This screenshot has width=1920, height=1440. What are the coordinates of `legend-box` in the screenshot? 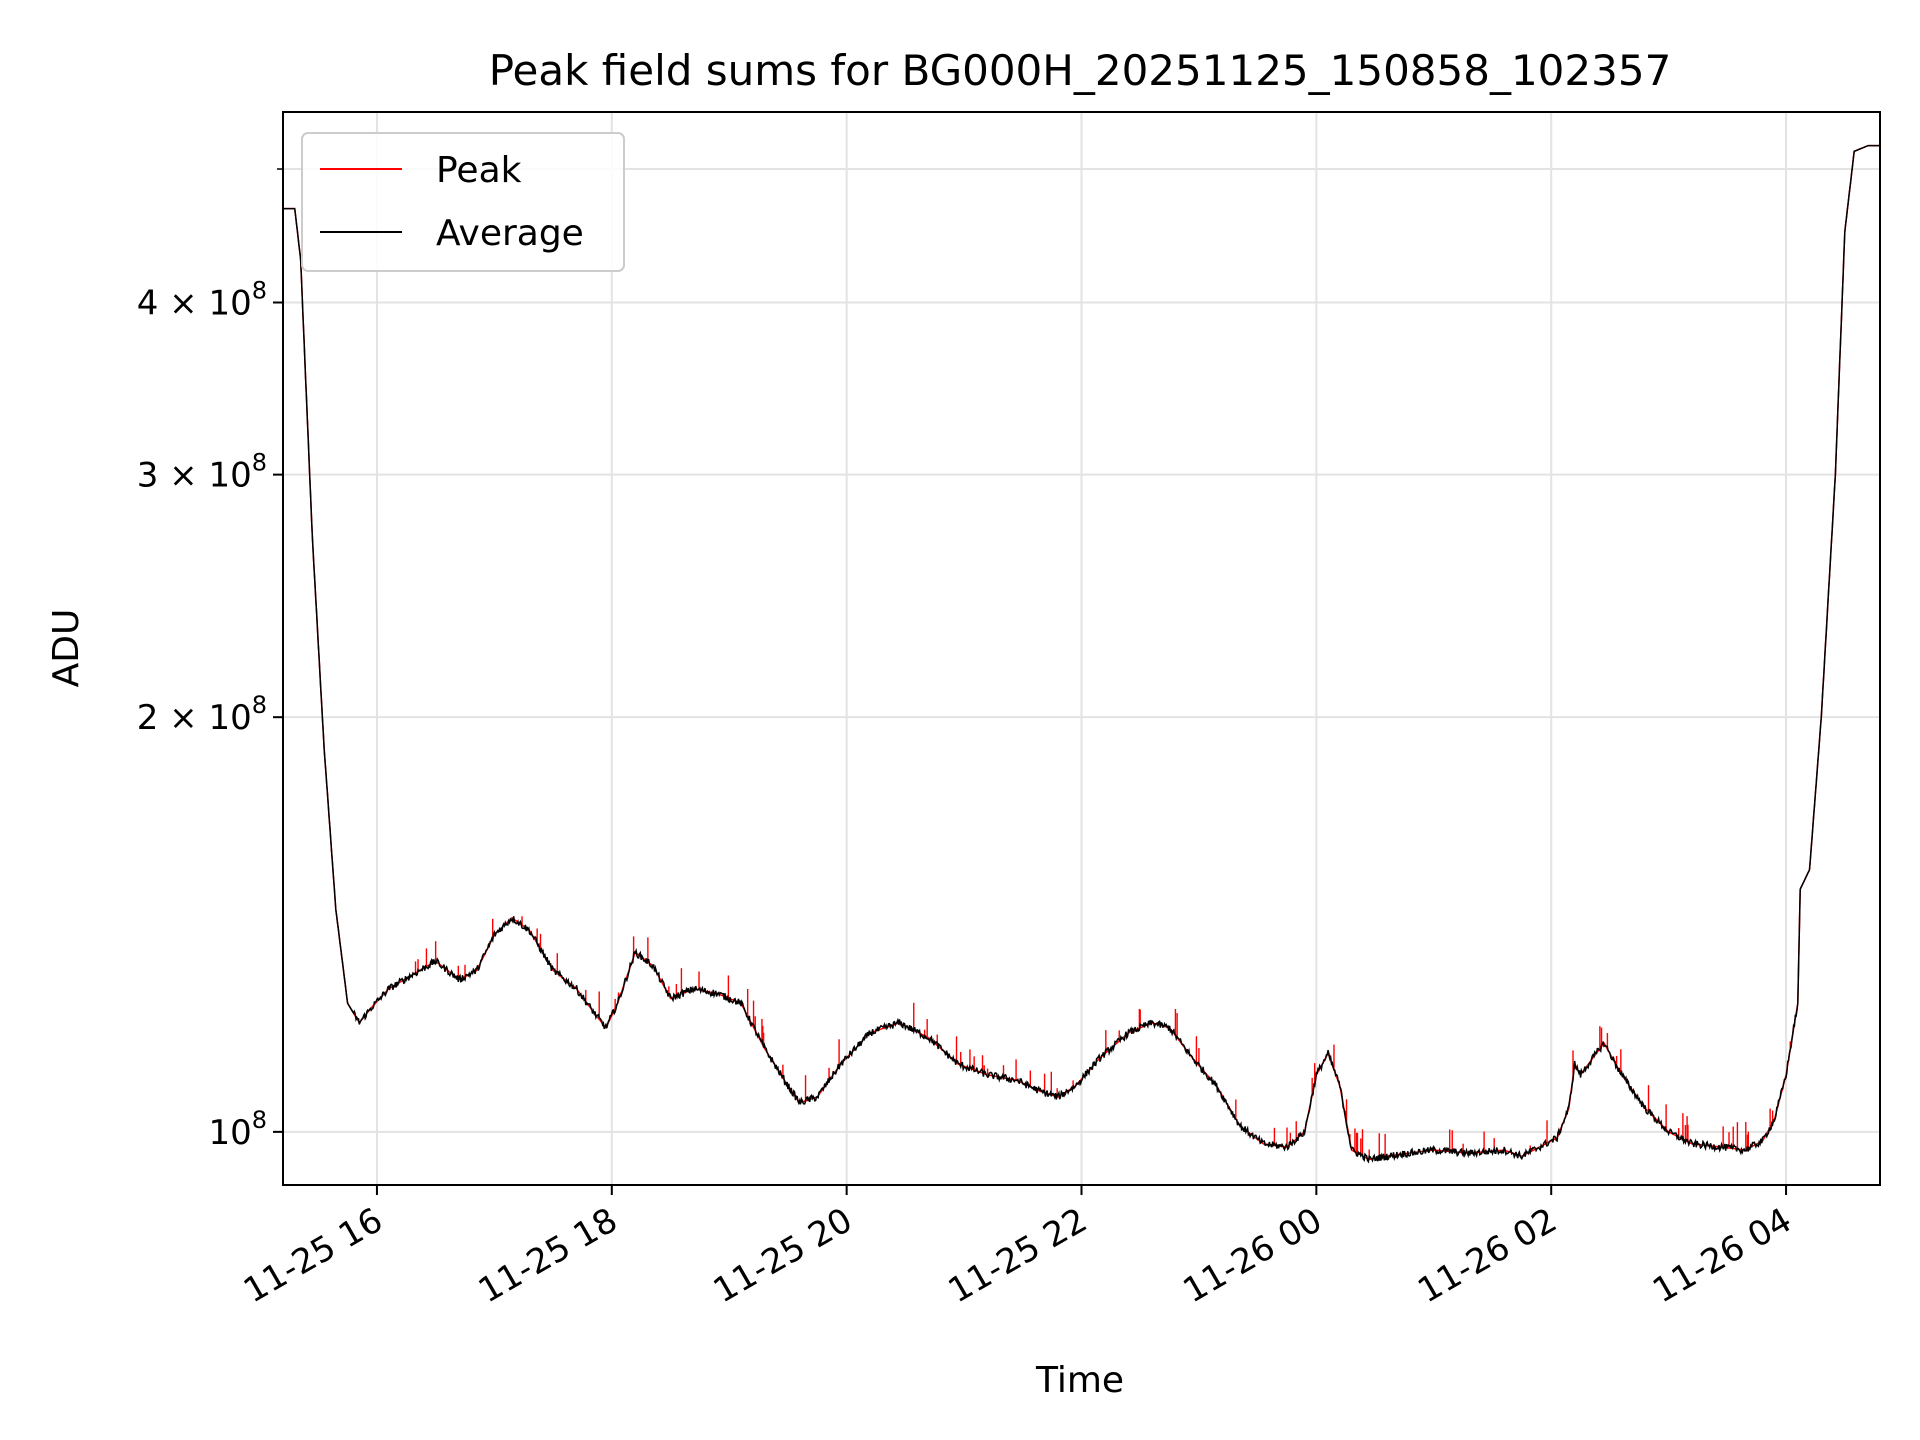 It's located at (463, 202).